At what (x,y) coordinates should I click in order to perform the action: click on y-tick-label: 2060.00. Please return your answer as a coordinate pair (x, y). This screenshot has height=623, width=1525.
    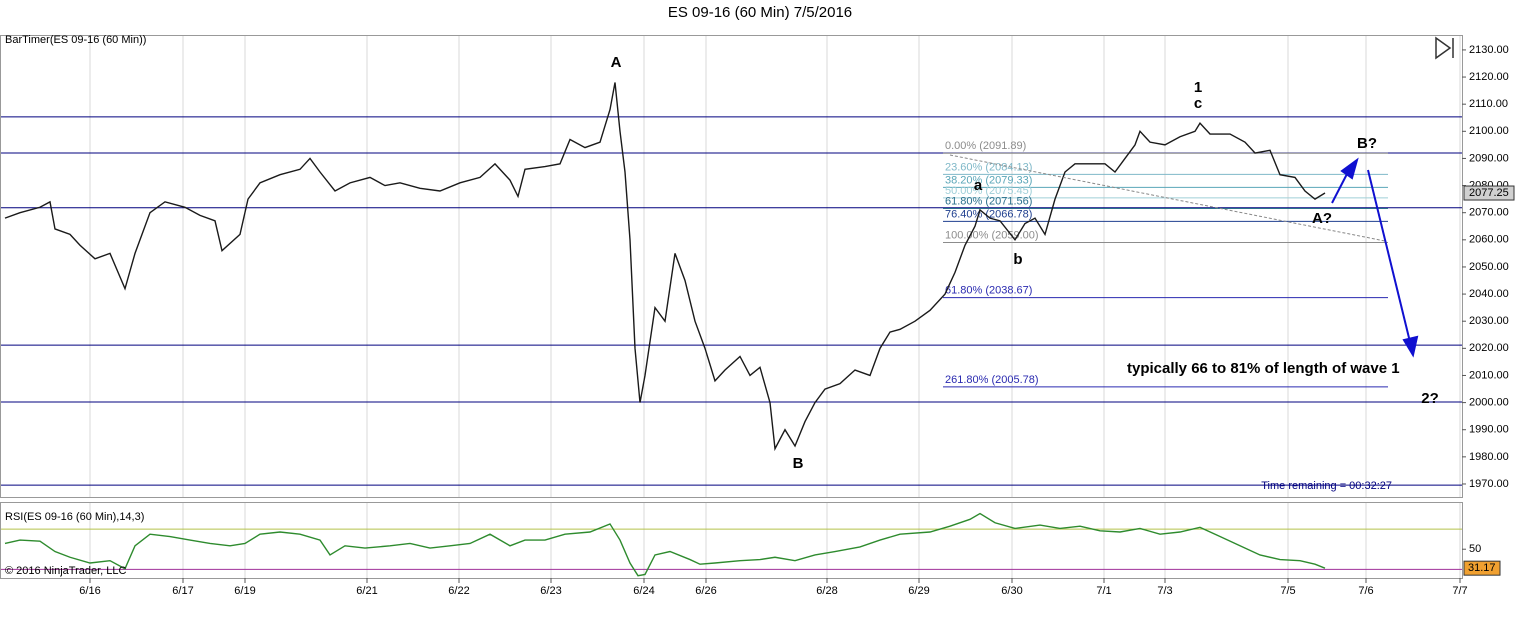
    Looking at the image, I should click on (1489, 240).